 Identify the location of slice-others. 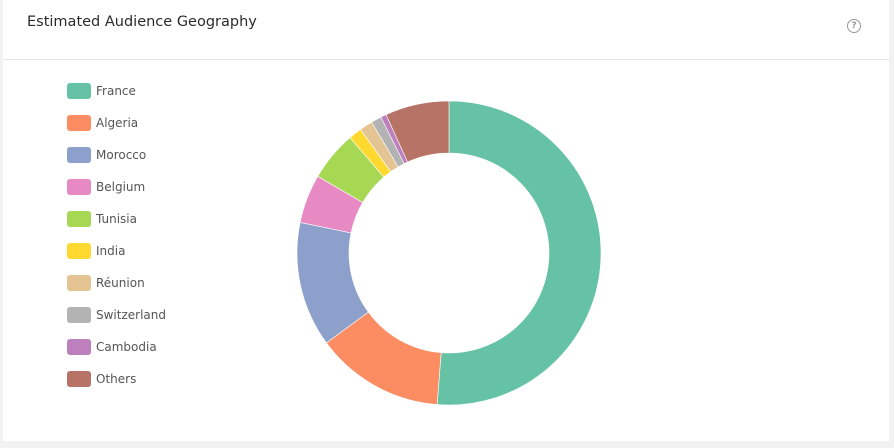
(417, 131).